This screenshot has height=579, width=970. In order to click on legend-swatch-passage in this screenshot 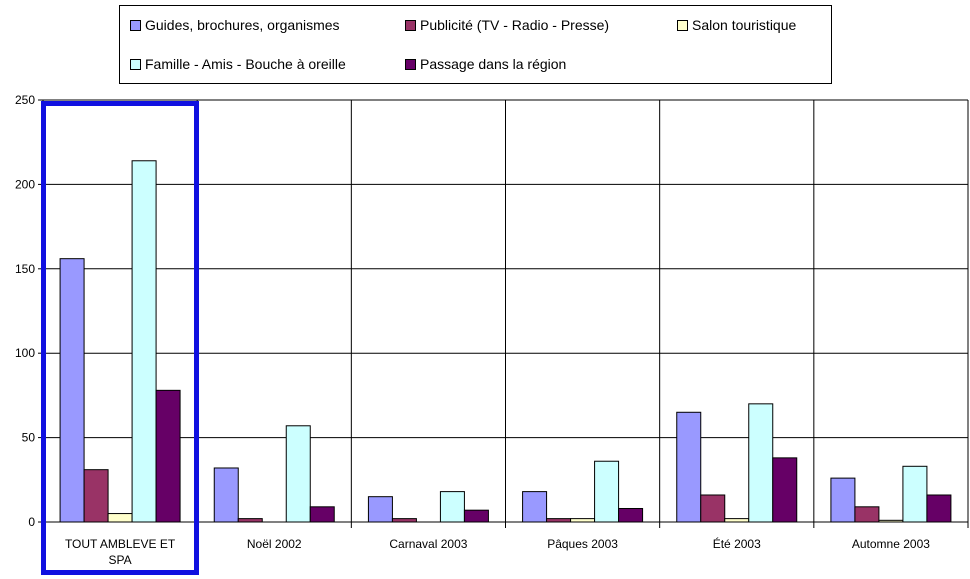, I will do `click(410, 64)`.